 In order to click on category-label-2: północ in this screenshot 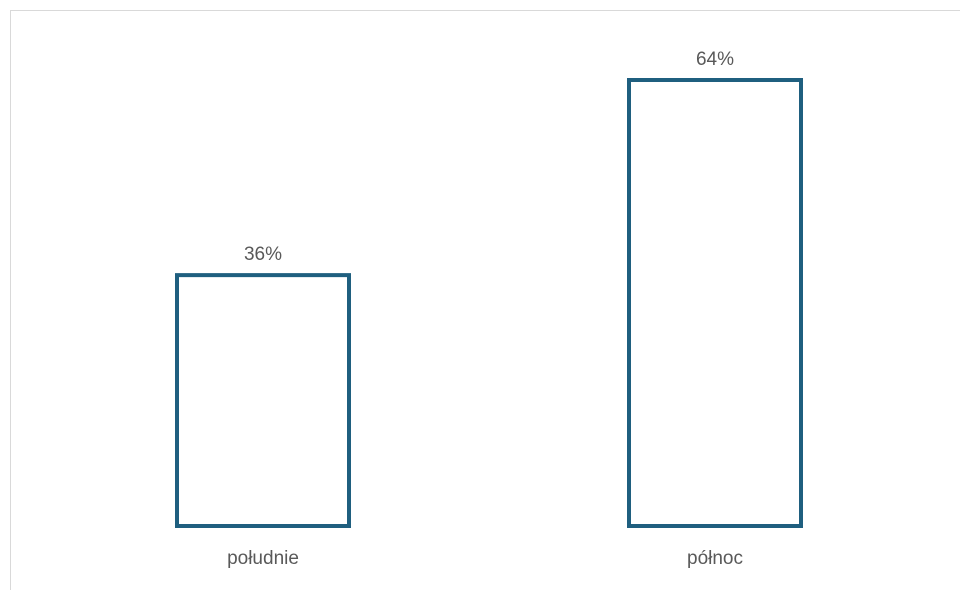, I will do `click(715, 558)`.